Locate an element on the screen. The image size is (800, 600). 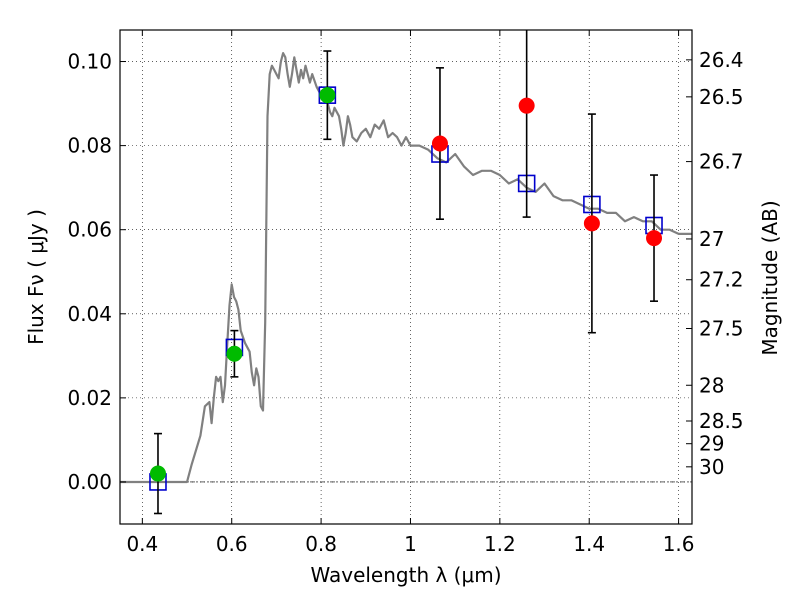
y-tick-label: 0.10 is located at coordinates (89, 62).